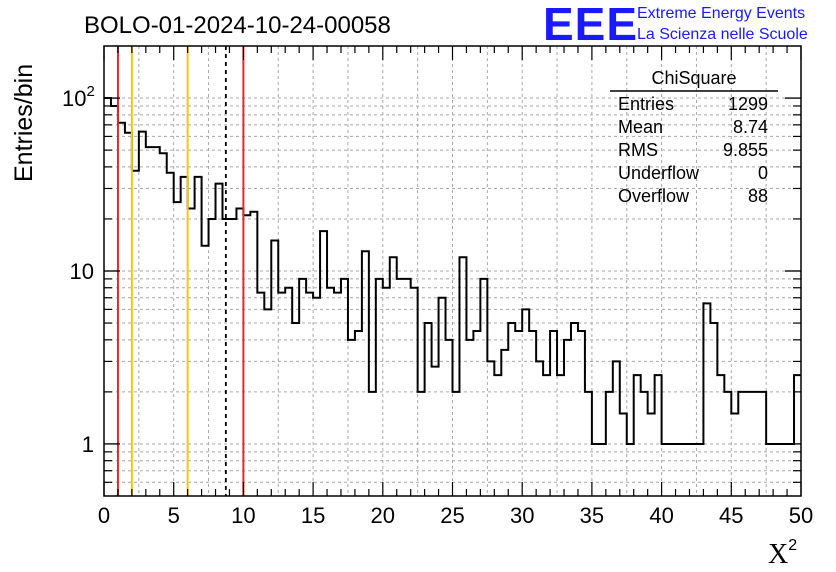  I want to click on eee-logo: EEE, so click(590, 25).